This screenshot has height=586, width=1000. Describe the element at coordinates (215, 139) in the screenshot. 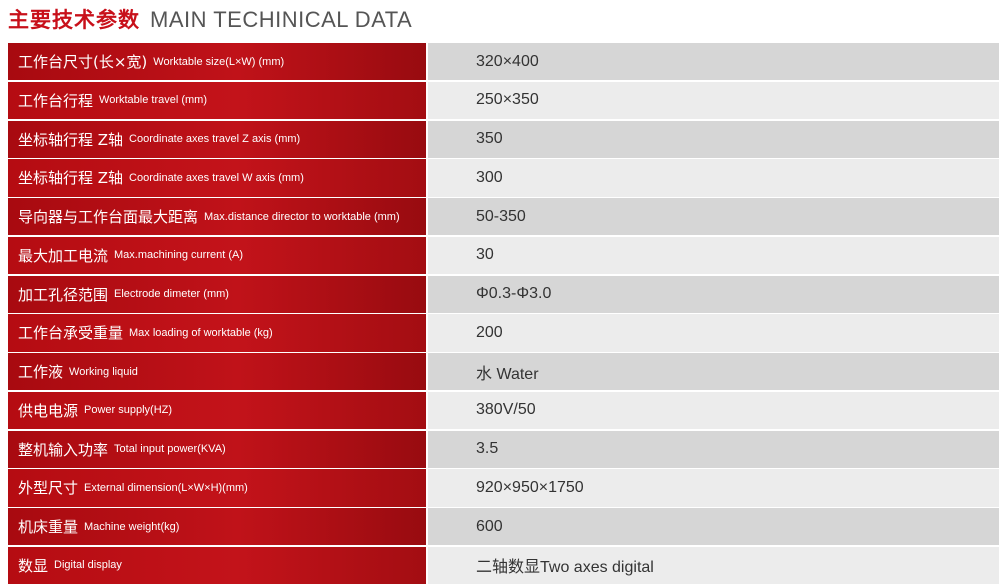

I see `spec-label-en: Coordinate axes travel Z axis (mm)` at that location.